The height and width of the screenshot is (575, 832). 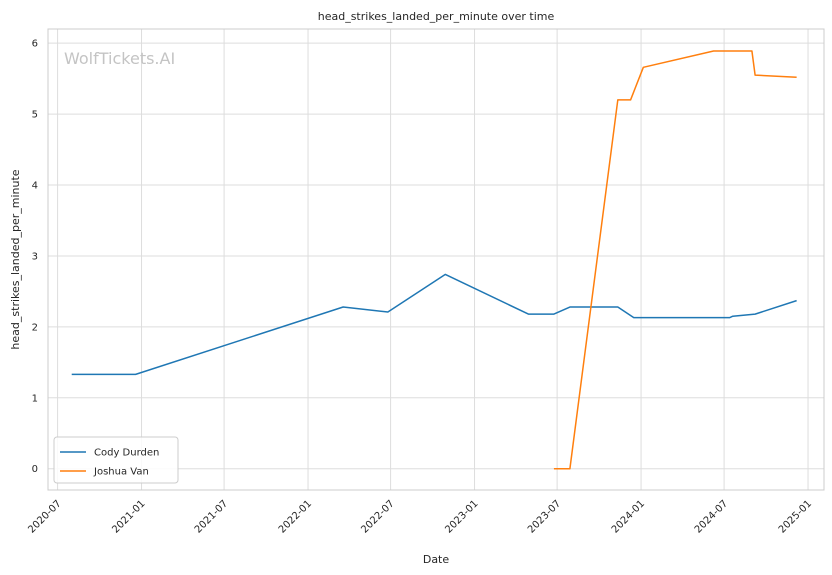 I want to click on y-tick-label: 4, so click(x=35, y=186).